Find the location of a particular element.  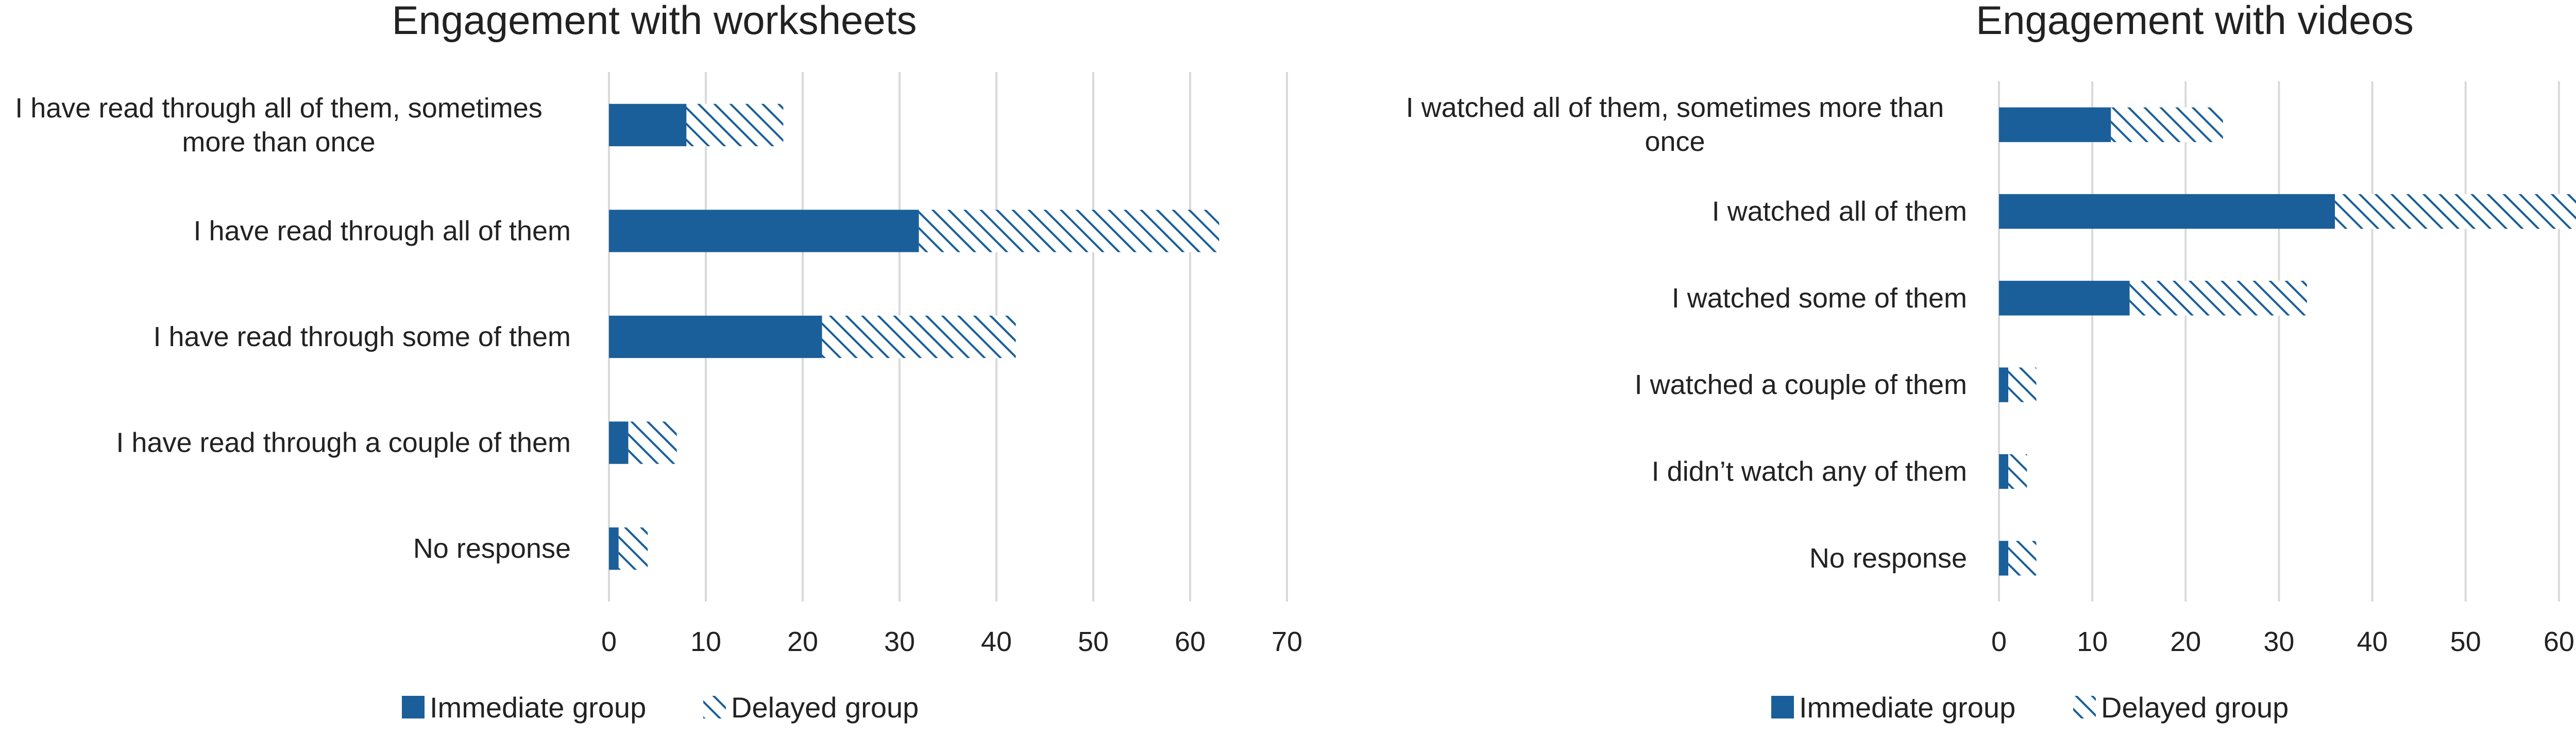

category-label: I have read through a couple of them is located at coordinates (343, 442).